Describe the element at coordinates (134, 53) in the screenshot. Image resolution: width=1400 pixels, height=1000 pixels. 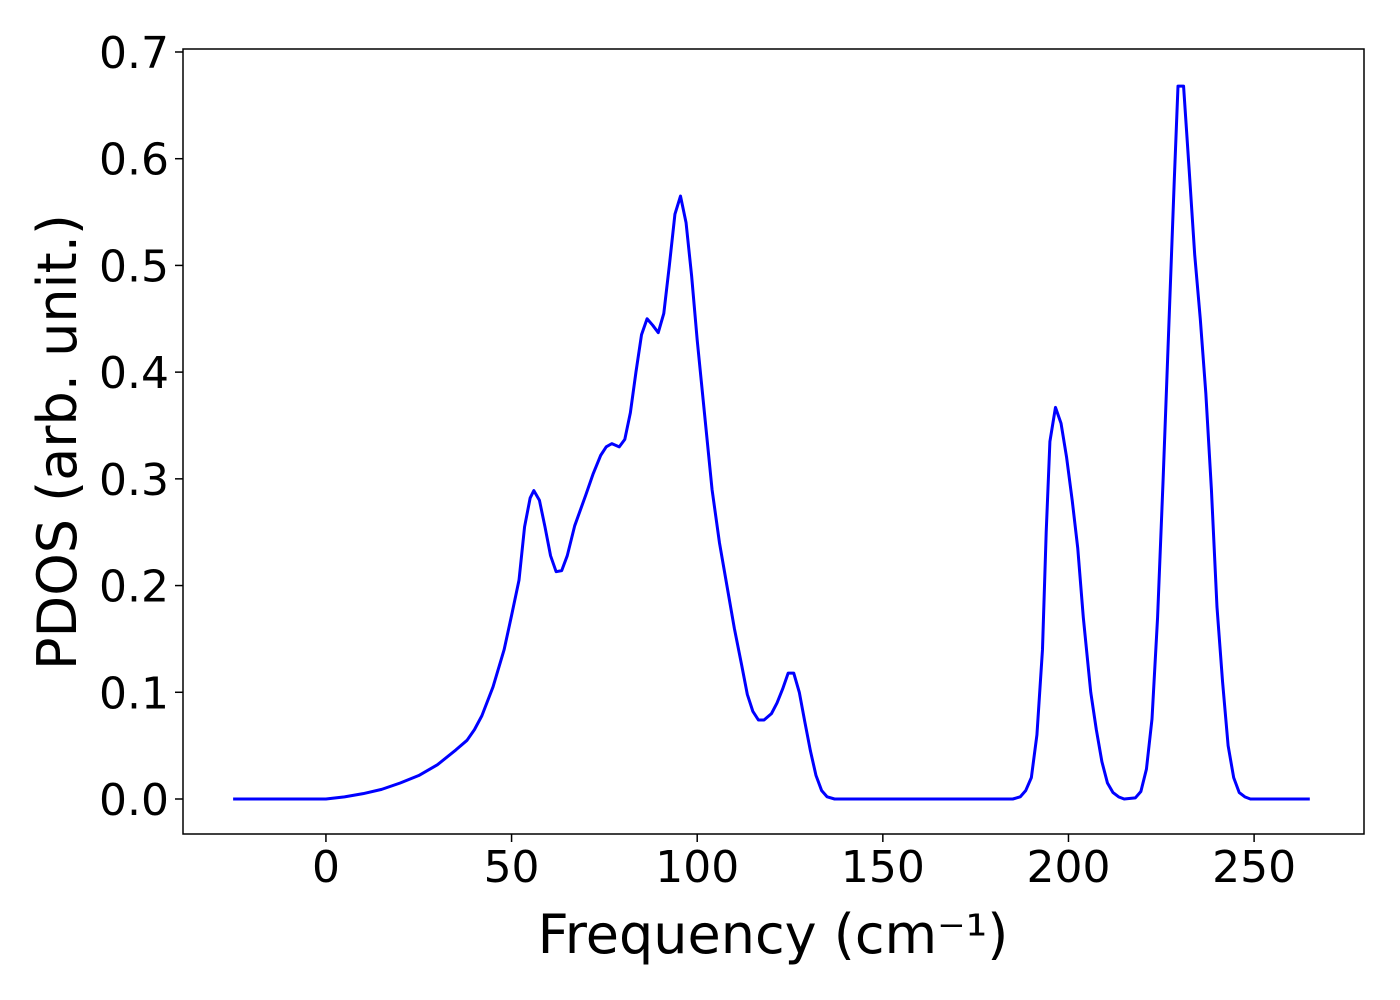
I see `y-tick-label: 0.7` at that location.